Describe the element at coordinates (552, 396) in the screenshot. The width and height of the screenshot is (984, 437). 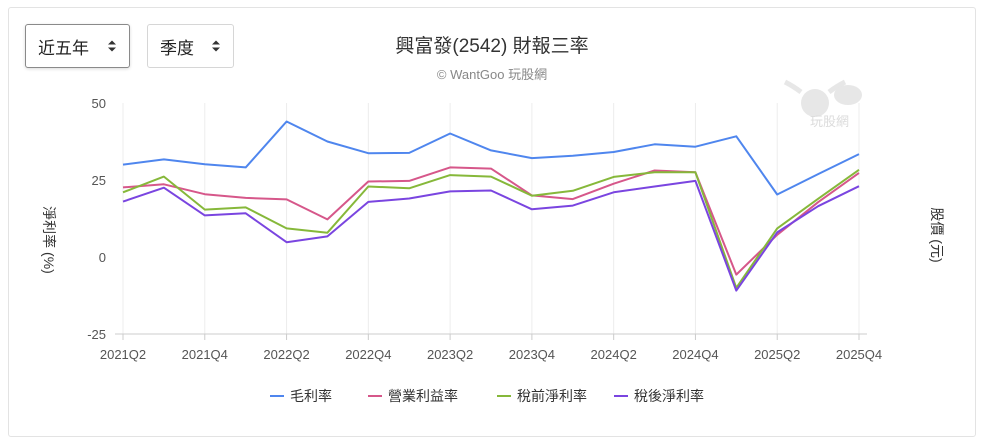
I see `legend-label: 稅前淨利率` at that location.